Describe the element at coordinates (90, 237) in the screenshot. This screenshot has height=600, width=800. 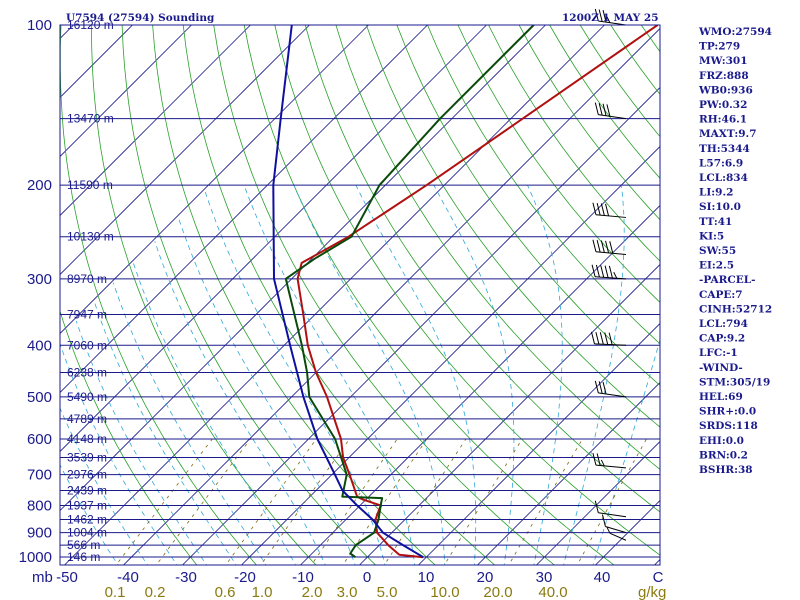
I see `height-label: 10130 m` at that location.